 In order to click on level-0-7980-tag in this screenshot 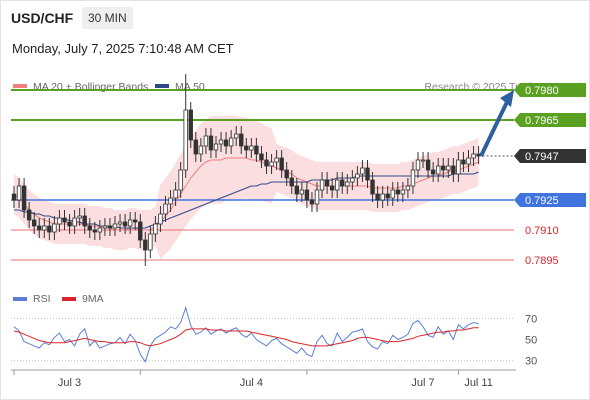, I will do `click(550, 90)`.